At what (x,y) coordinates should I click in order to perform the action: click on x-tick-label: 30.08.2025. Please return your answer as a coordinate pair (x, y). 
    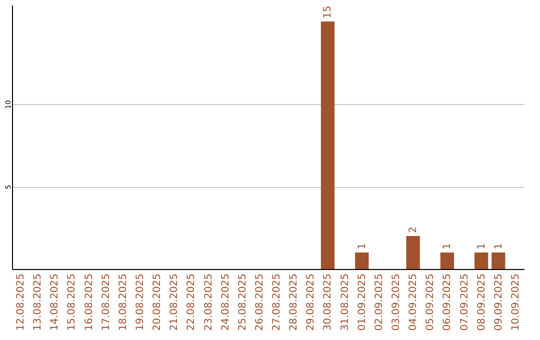
    Looking at the image, I should click on (328, 302).